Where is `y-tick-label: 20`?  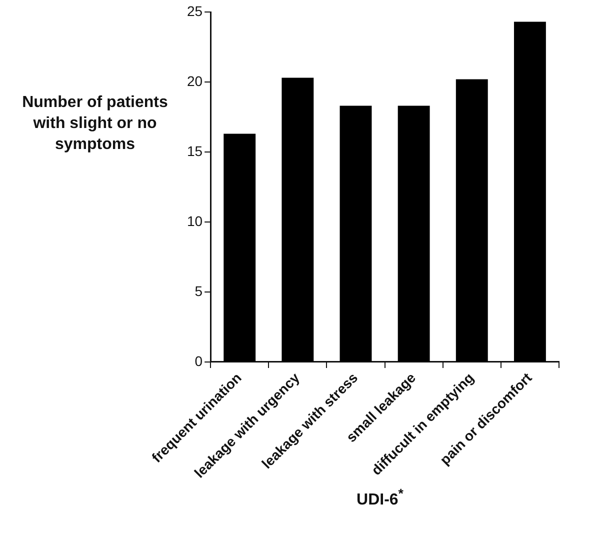 y-tick-label: 20 is located at coordinates (194, 80).